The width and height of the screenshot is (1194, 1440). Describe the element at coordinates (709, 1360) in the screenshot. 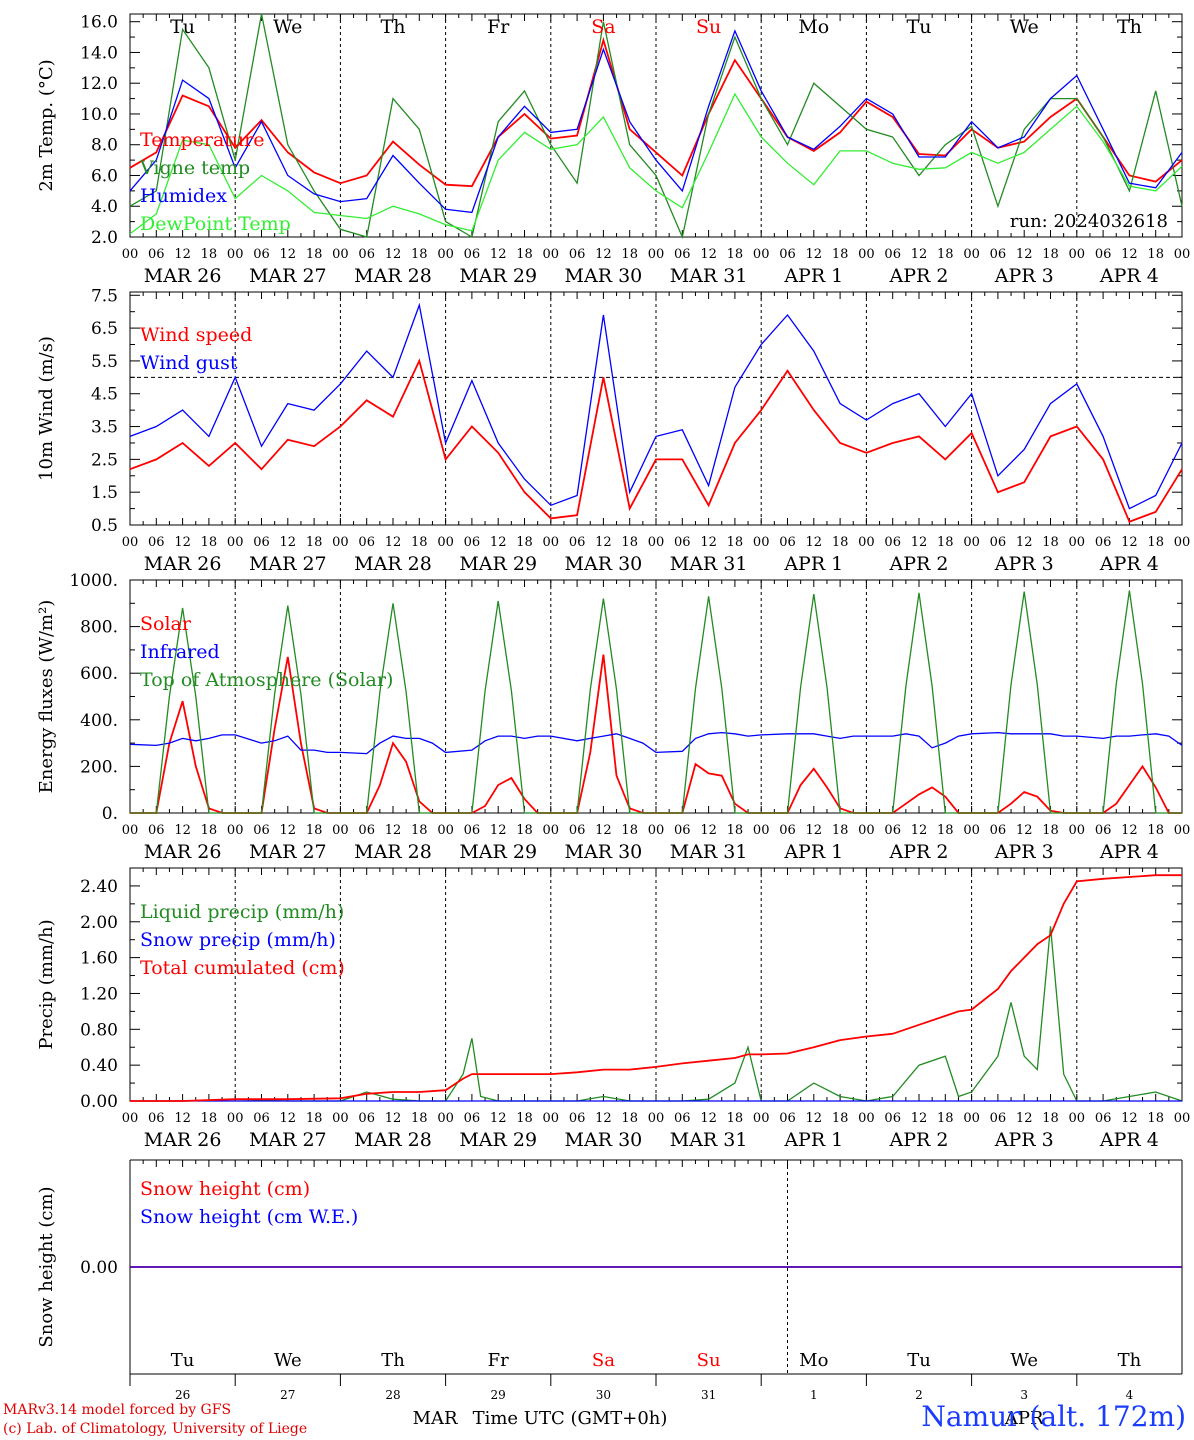

I see `snow-weekday-label: Su` at that location.